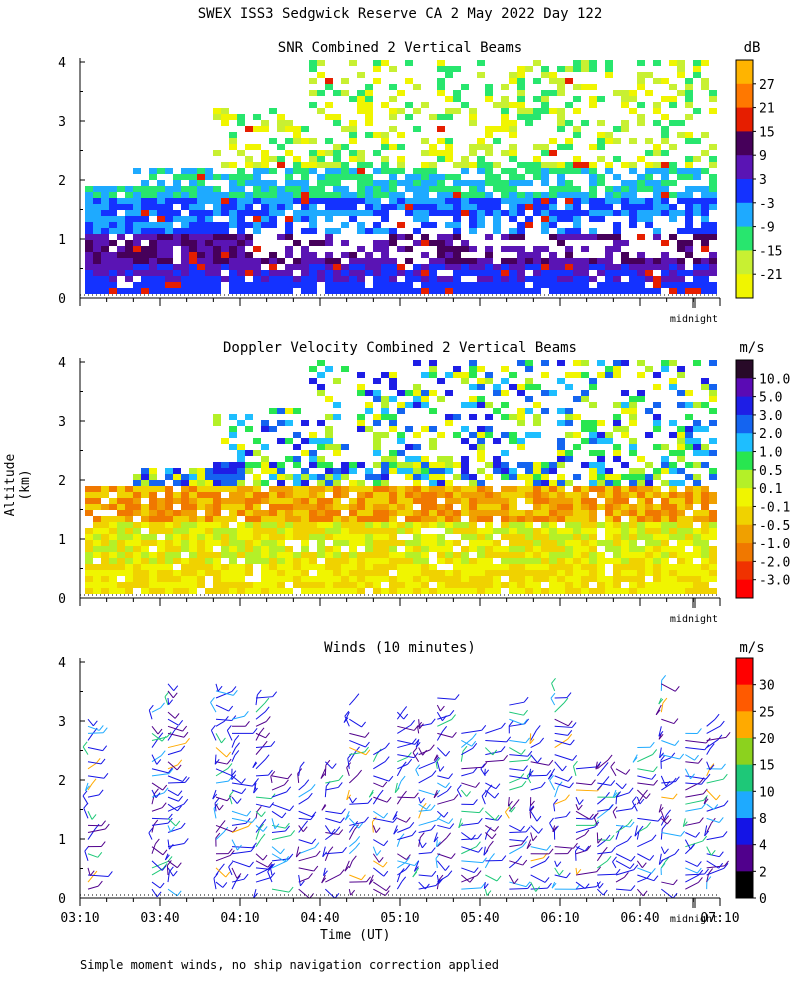 This screenshot has width=800, height=1000. What do you see at coordinates (770, 251) in the screenshot?
I see `colorbar-label: -15` at bounding box center [770, 251].